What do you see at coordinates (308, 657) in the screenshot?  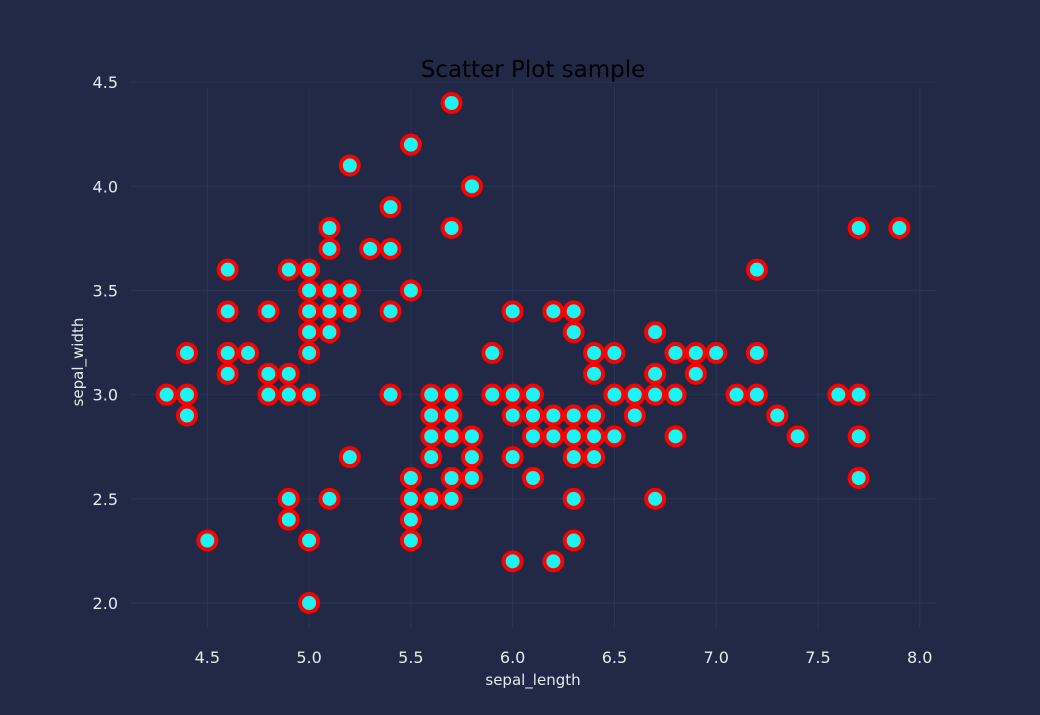 I see `x-tick-label: 5.0` at bounding box center [308, 657].